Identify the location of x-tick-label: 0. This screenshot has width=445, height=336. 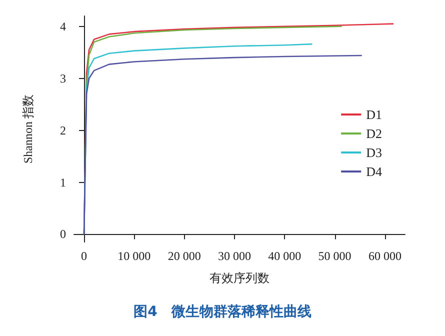
(84, 256).